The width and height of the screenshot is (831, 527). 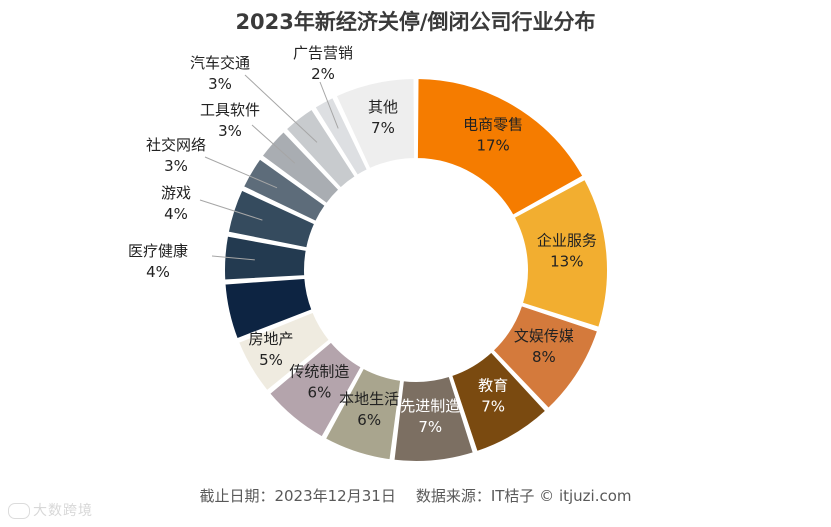 I want to click on leader-line-游戏, so click(x=231, y=210).